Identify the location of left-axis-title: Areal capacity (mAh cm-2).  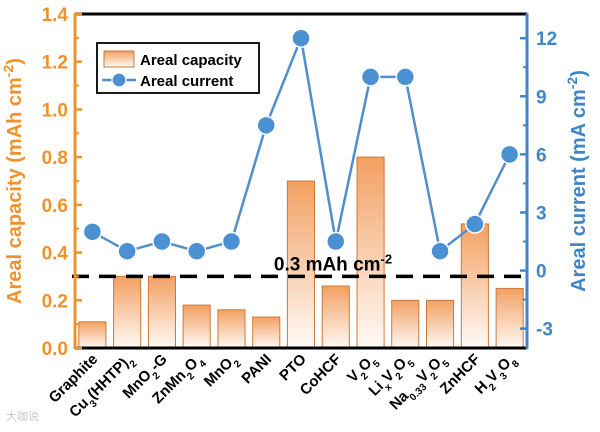
(13, 181).